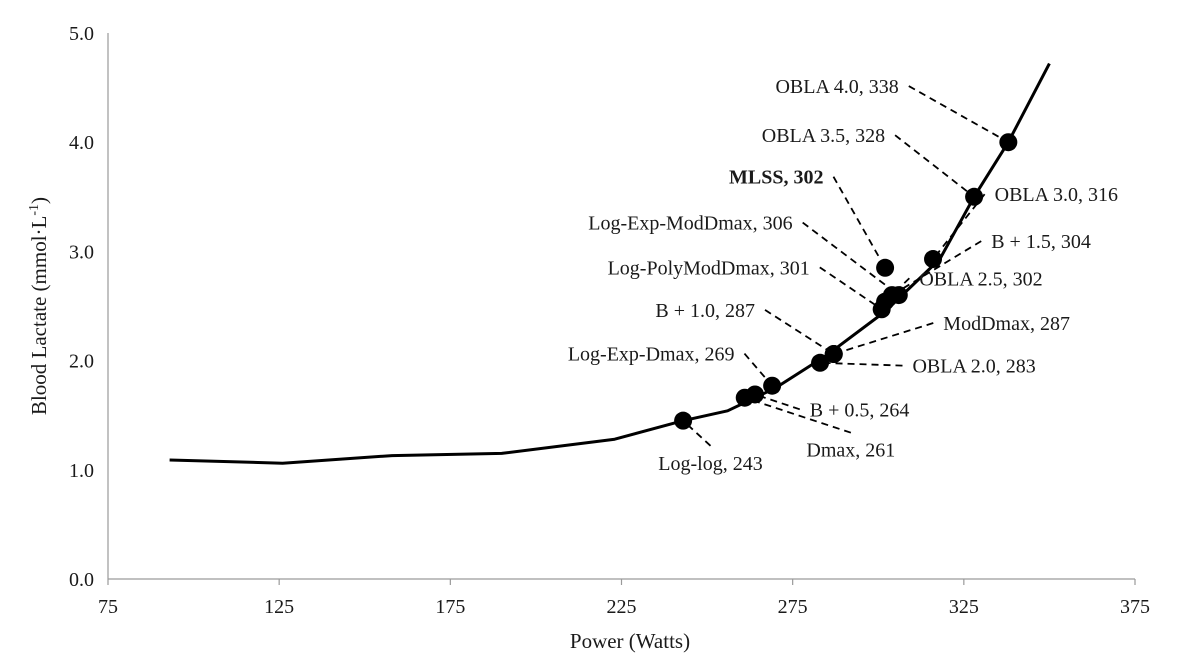 The image size is (1200, 664). Describe the element at coordinates (279, 607) in the screenshot. I see `x-tick-label: 125` at that location.